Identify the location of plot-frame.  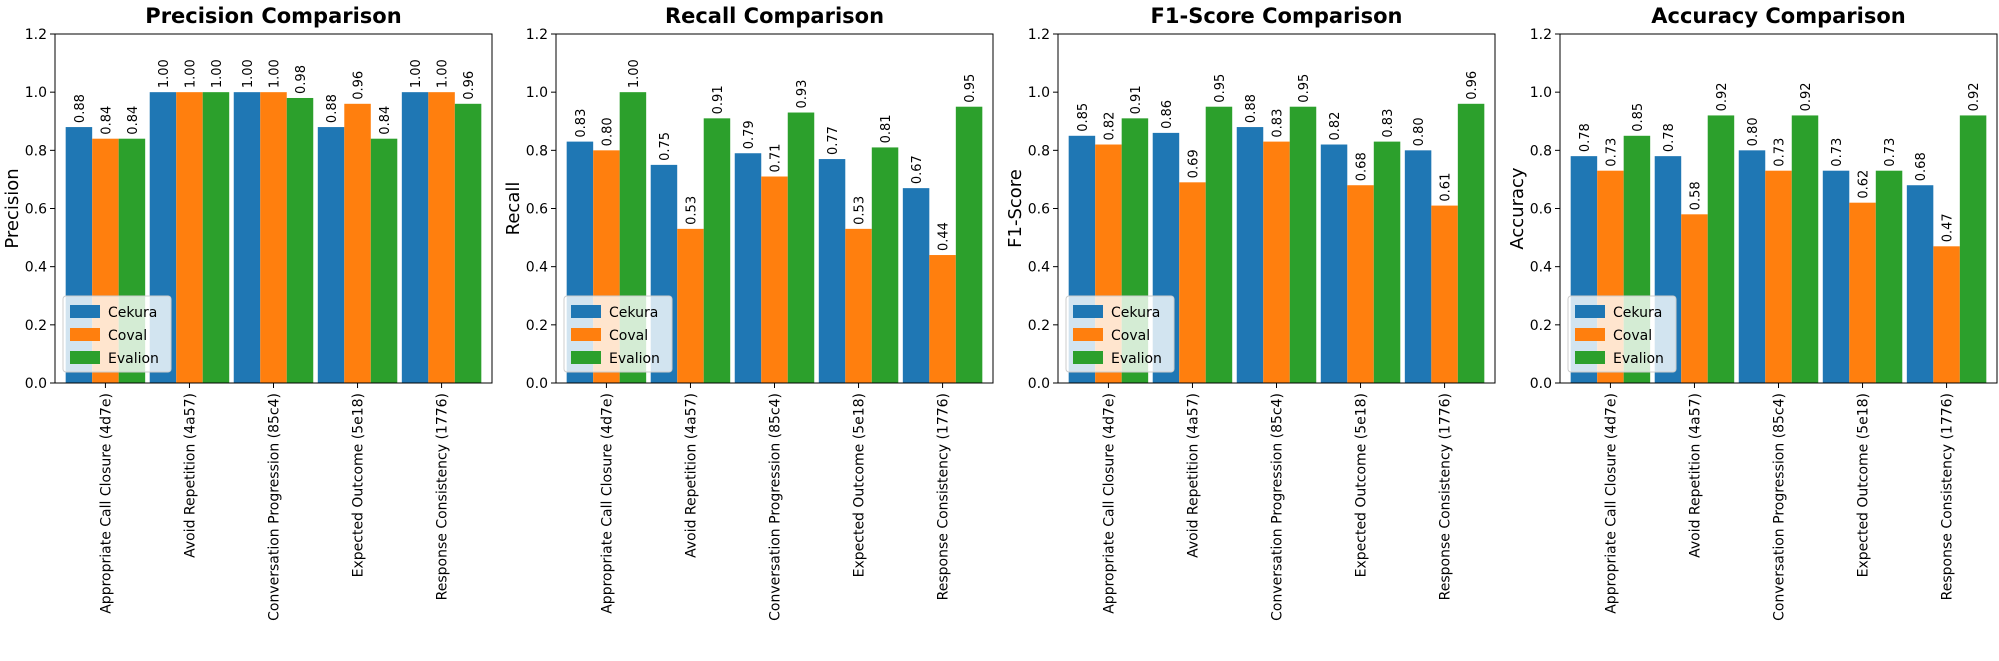
(1778, 208).